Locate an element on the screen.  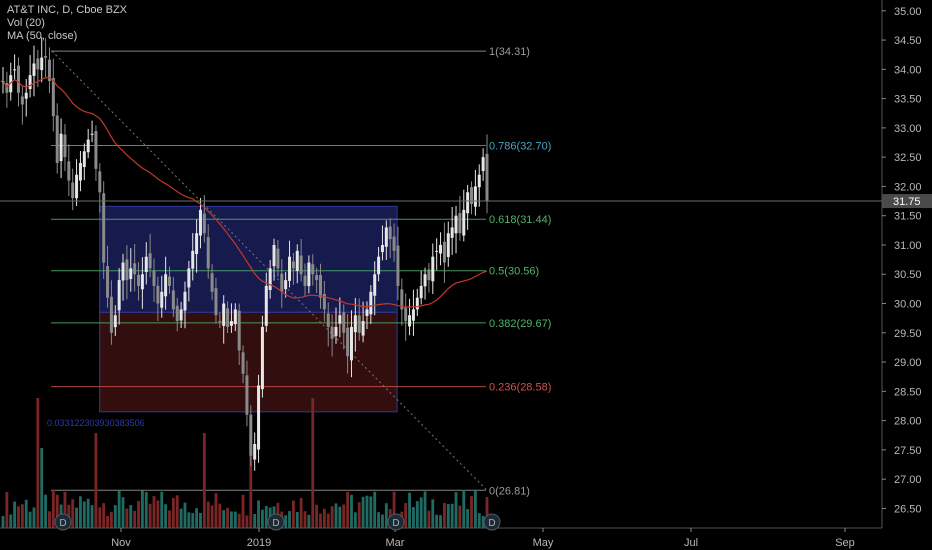
upper-range-box is located at coordinates (248, 259).